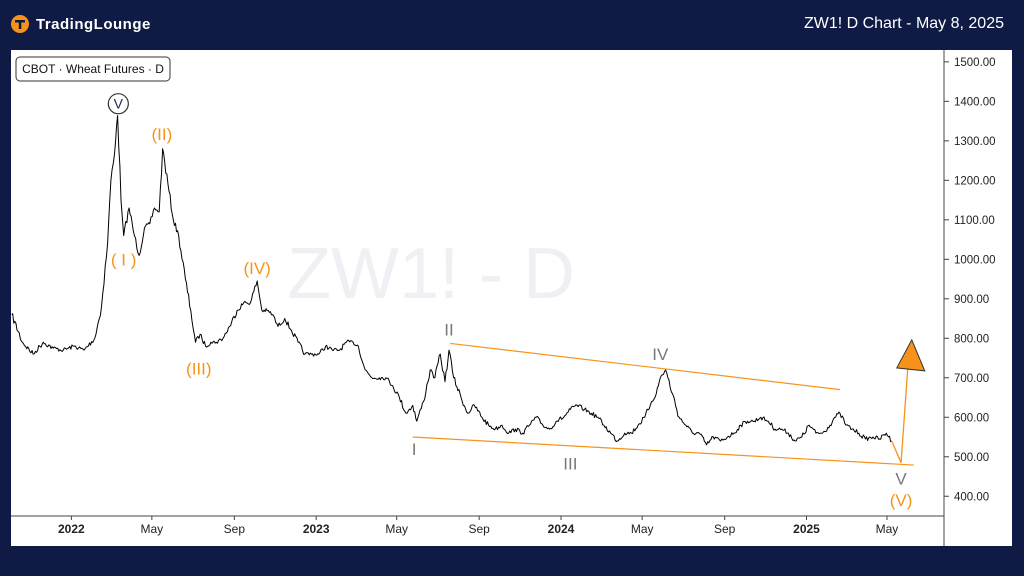 Image resolution: width=1024 pixels, height=576 pixels. Describe the element at coordinates (974, 221) in the screenshot. I see `y-tick-label: 1100.00` at that location.